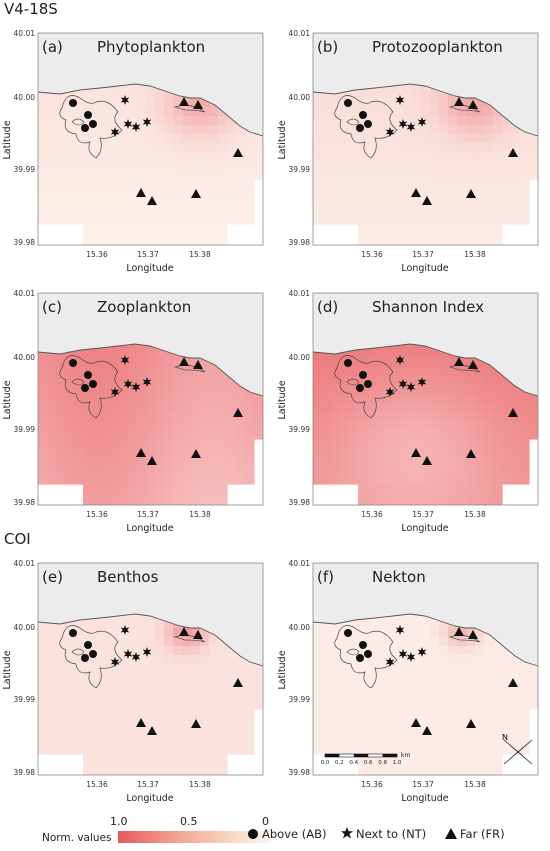 The width and height of the screenshot is (550, 851). I want to click on scale-bar-segment, so click(361, 755).